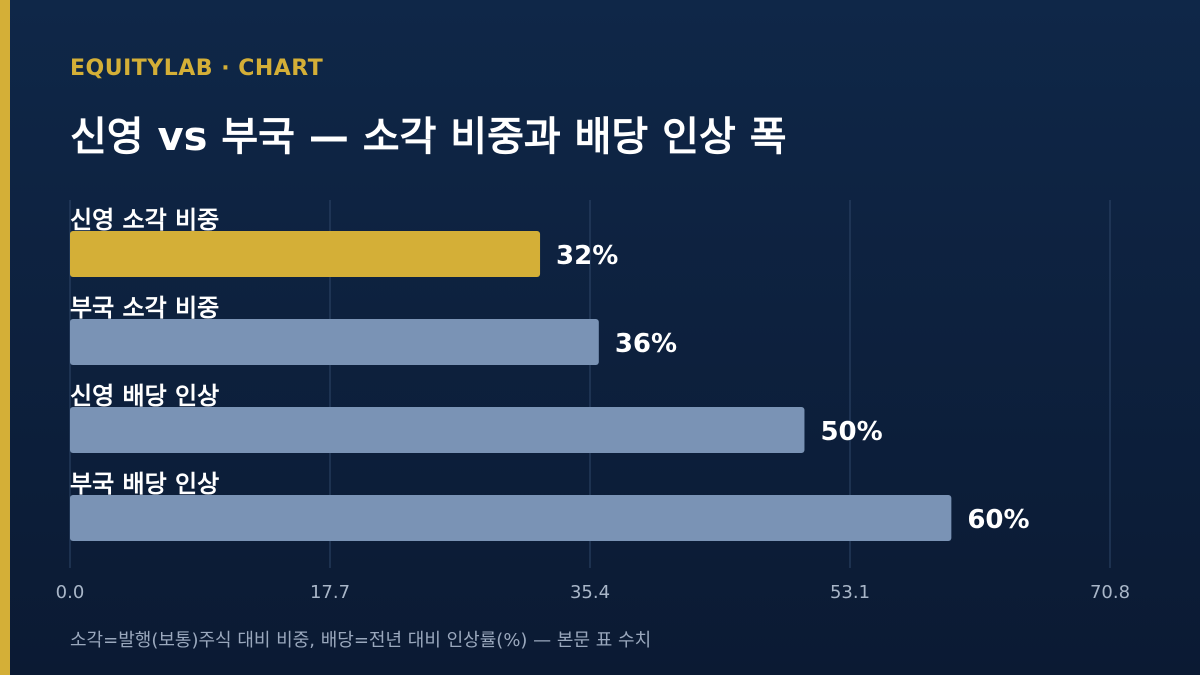  Describe the element at coordinates (590, 592) in the screenshot. I see `x-tick-label: 35.4` at that location.